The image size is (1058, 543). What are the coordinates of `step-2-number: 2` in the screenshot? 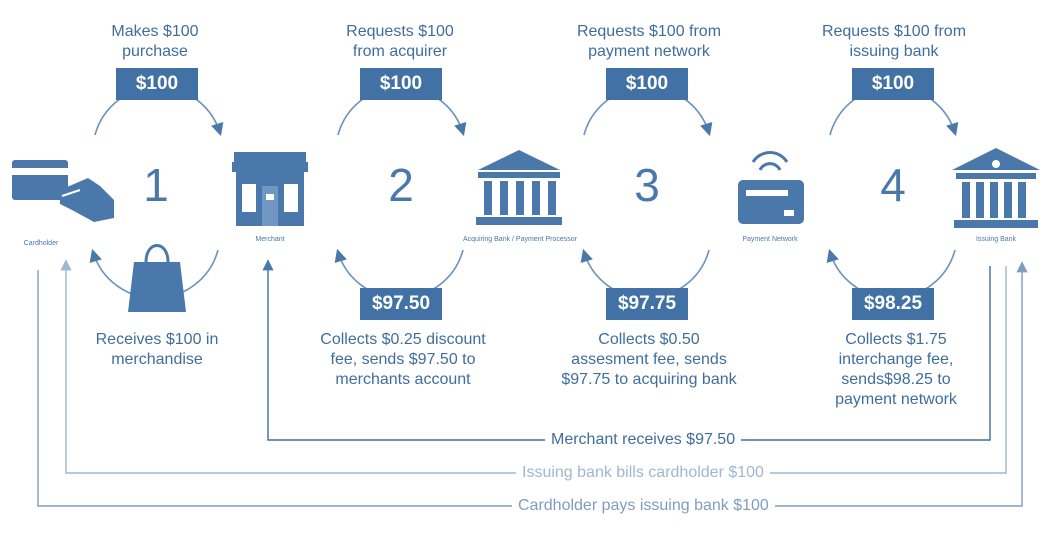 It's located at (401, 185).